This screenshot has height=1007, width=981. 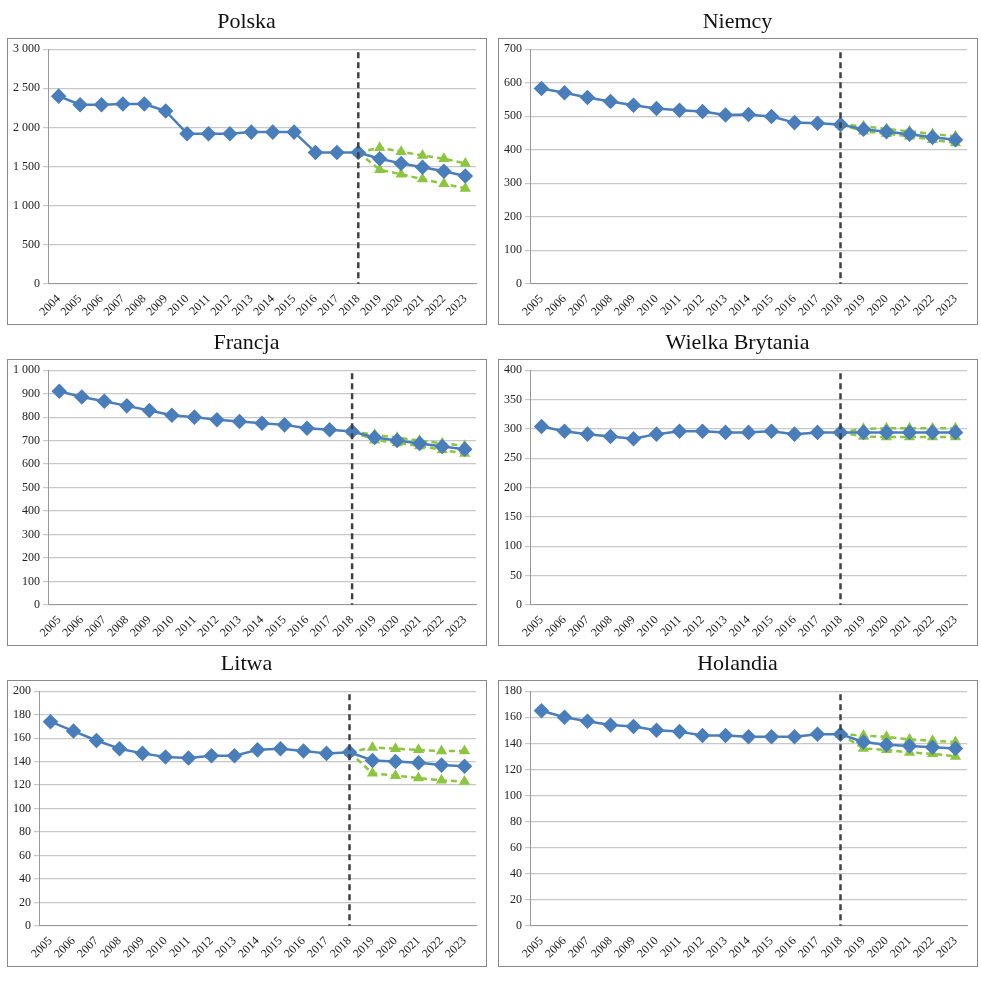 What do you see at coordinates (737, 21) in the screenshot?
I see `chart-title: Niemcy` at bounding box center [737, 21].